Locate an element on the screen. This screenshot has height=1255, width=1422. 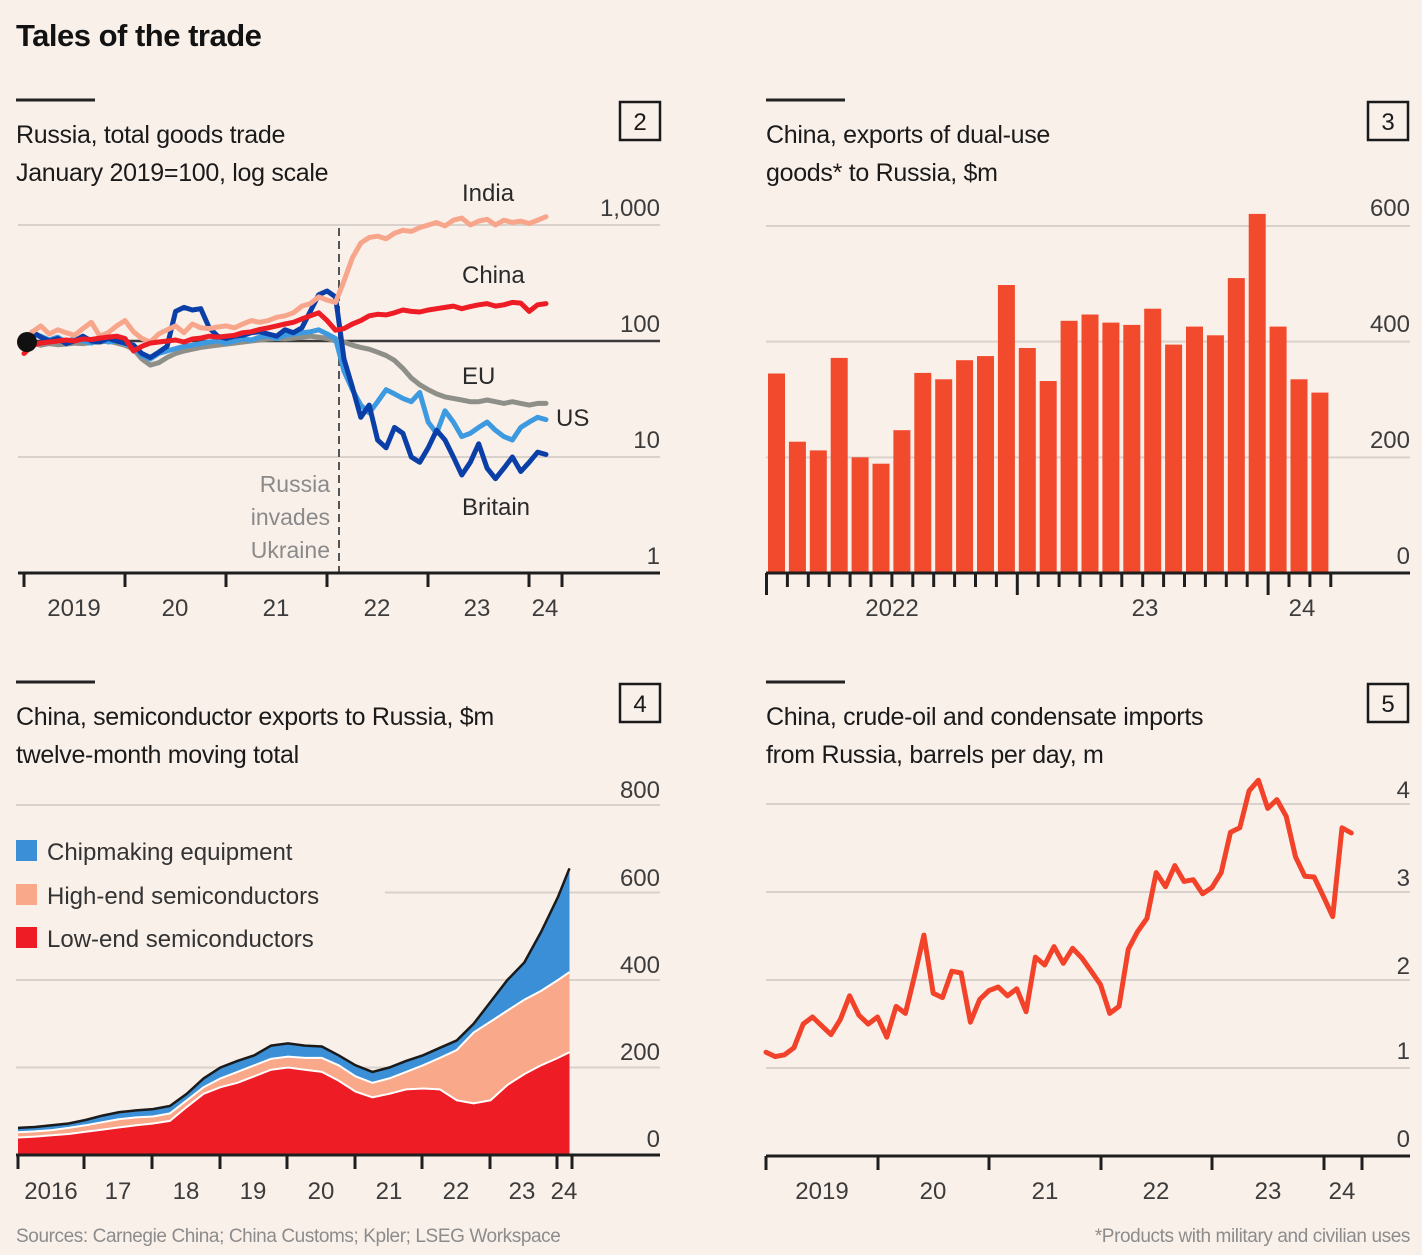
legend-label-high-end: High-end semiconductors is located at coordinates (183, 896).